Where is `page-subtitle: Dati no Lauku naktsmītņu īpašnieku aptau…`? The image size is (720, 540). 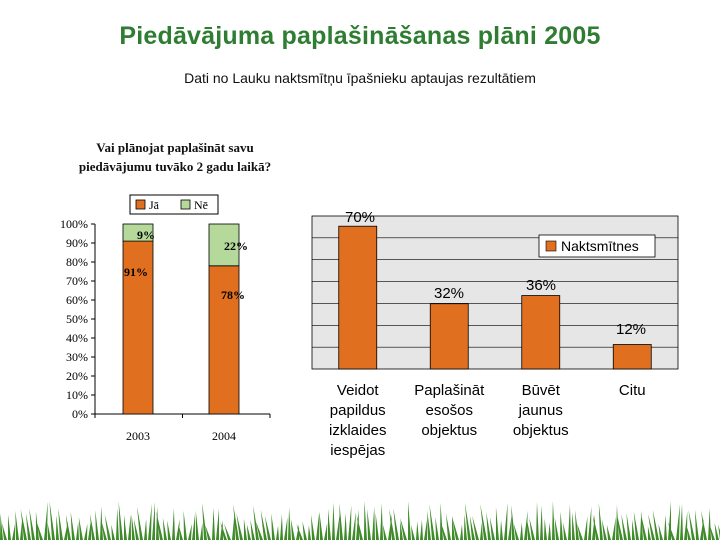
page-subtitle: Dati no Lauku naktsmītņu īpašnieku aptau… is located at coordinates (360, 78).